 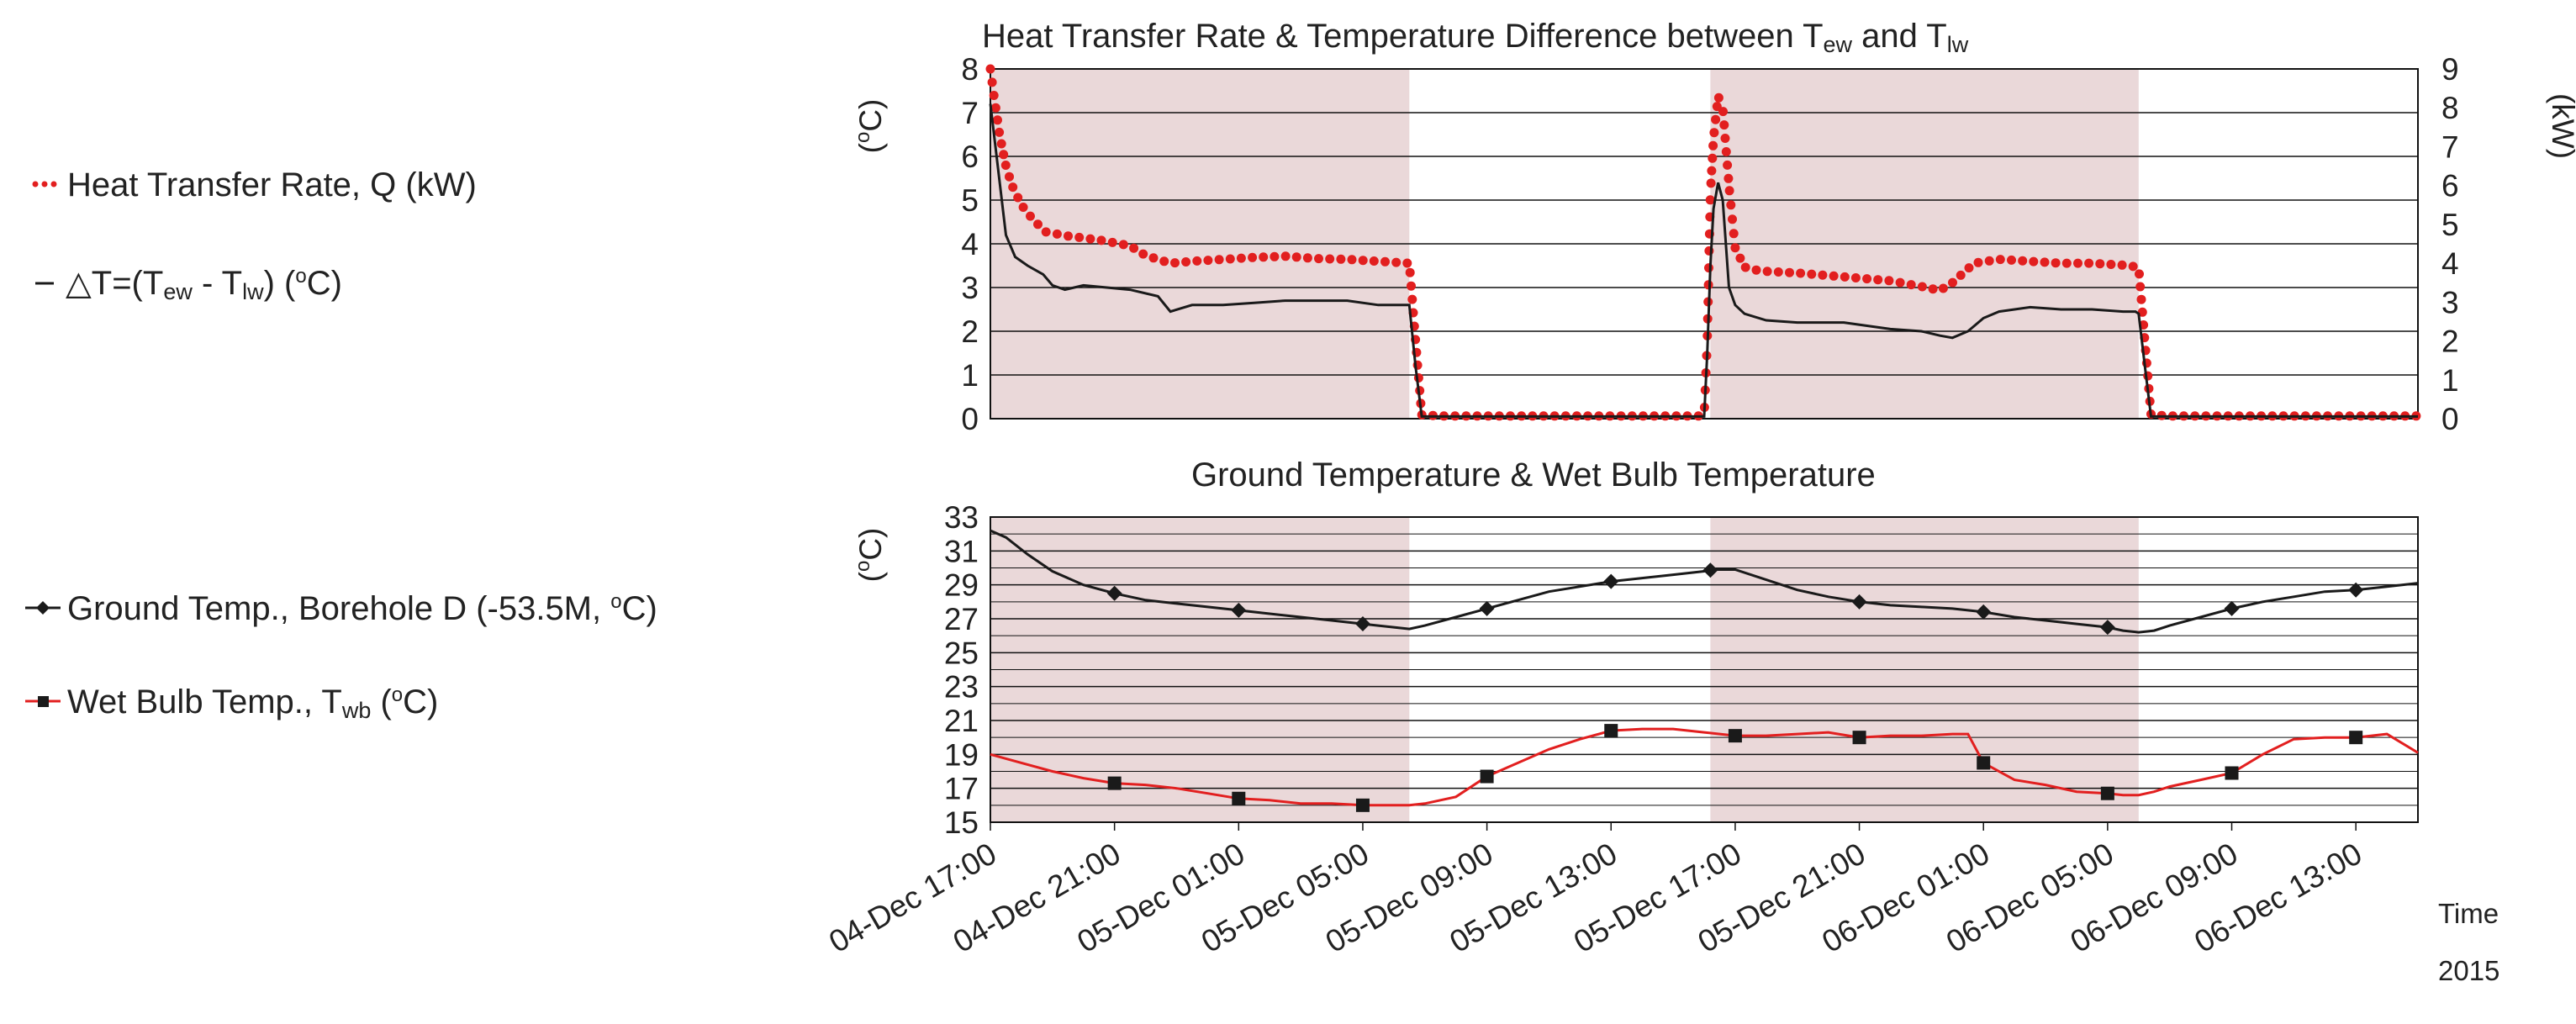 I want to click on top-y-tick-right: 5, so click(x=2450, y=225).